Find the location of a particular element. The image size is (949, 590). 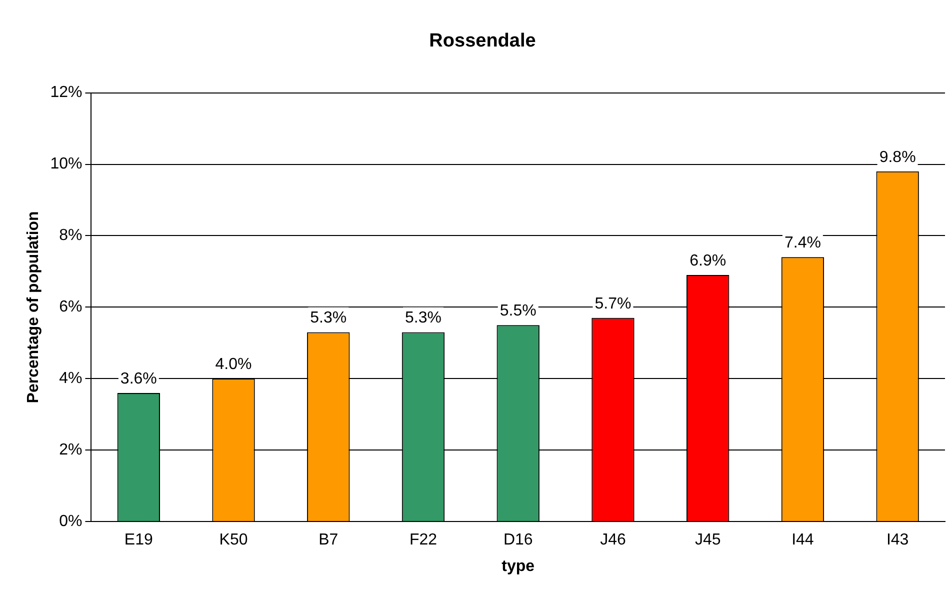

data-label: 5.5% is located at coordinates (518, 311).